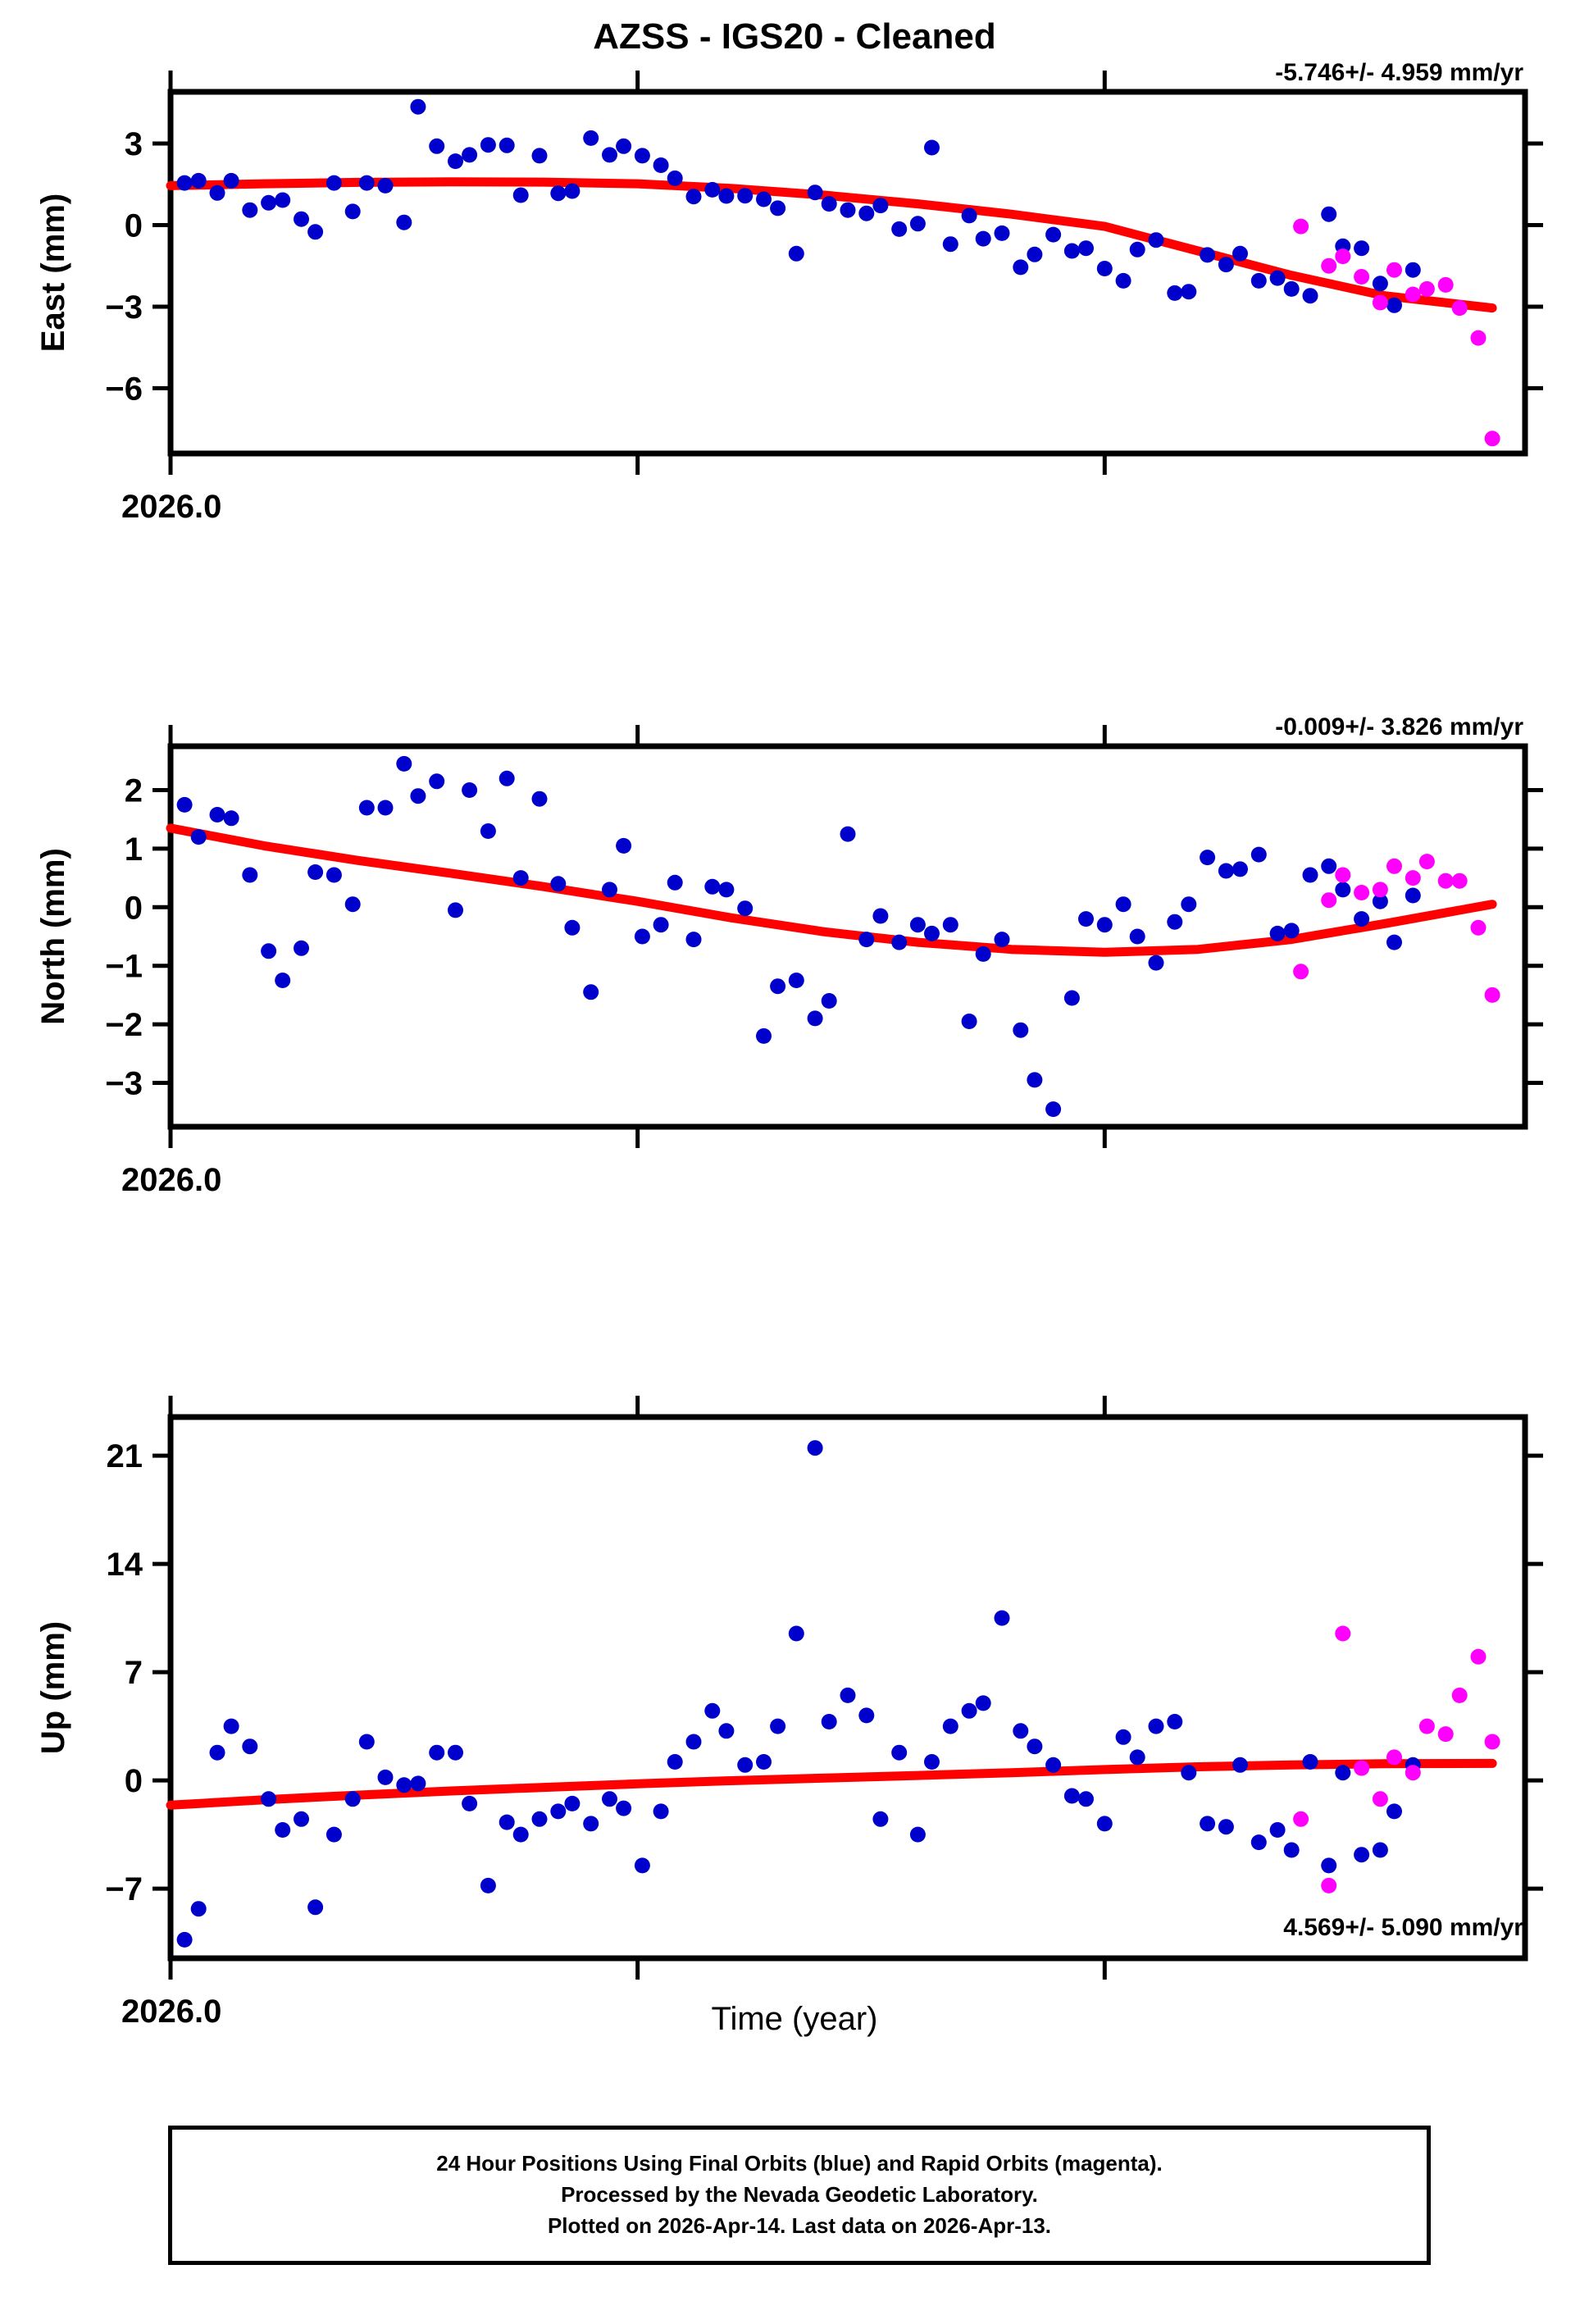  Describe the element at coordinates (134, 225) in the screenshot. I see `ytick-label: 0` at that location.